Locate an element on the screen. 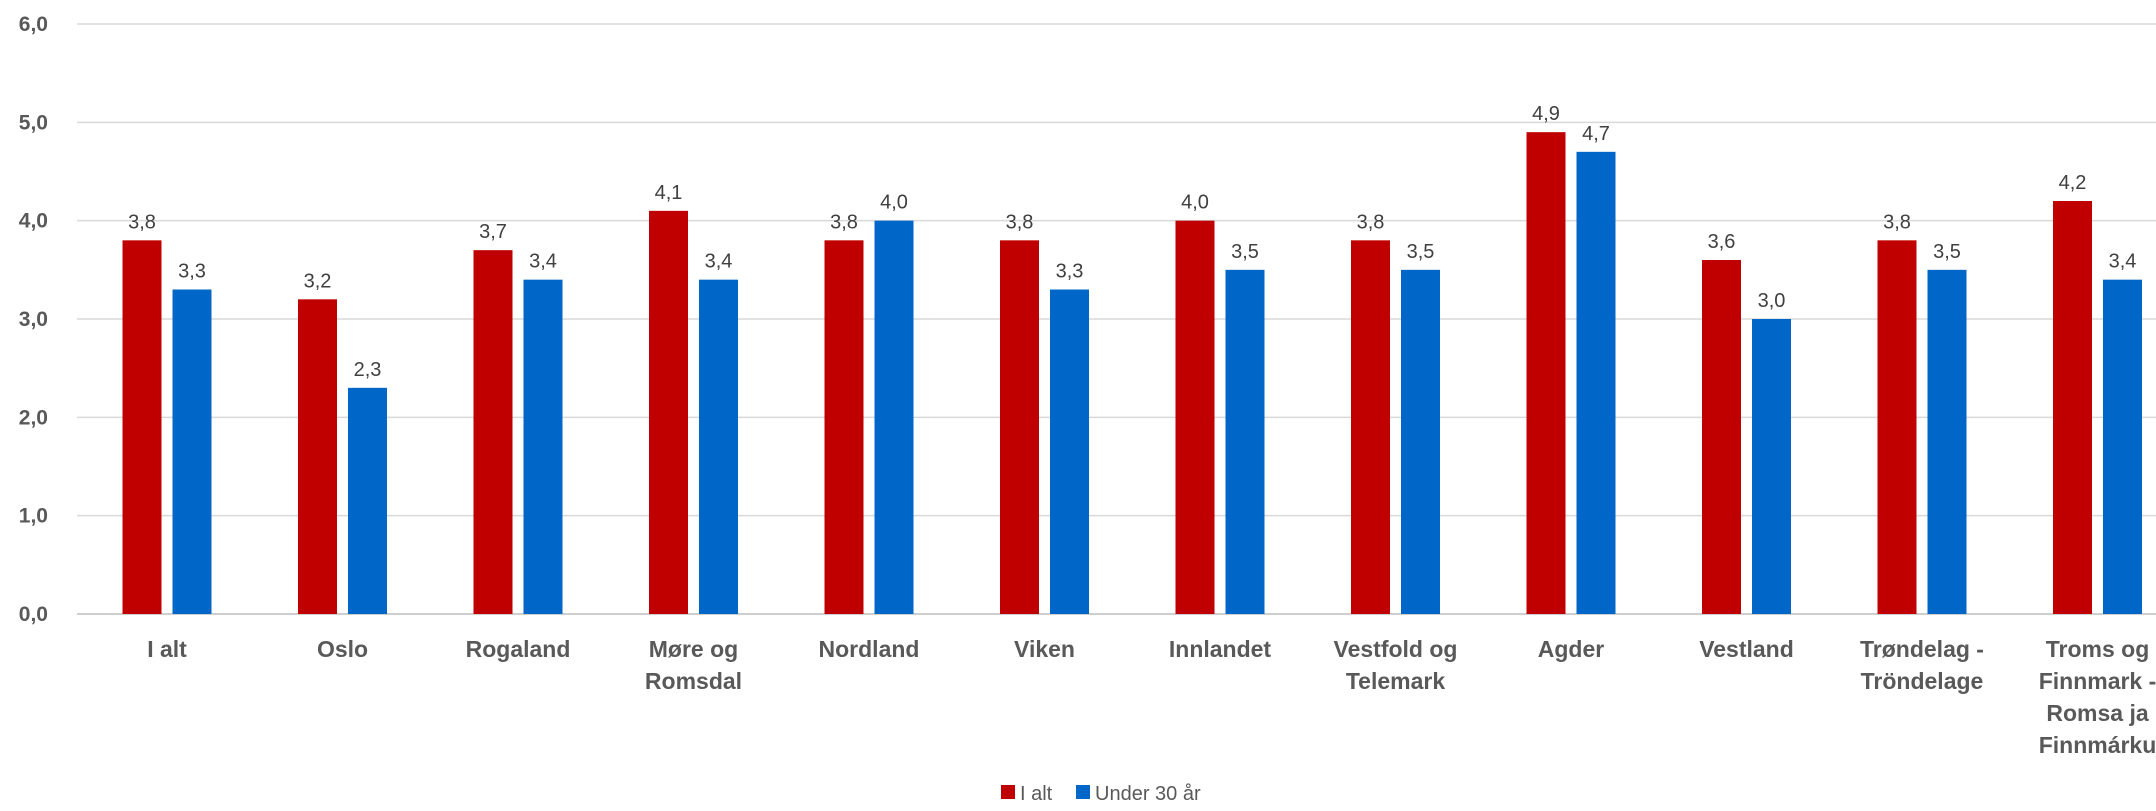 Image resolution: width=2156 pixels, height=811 pixels. y-tick-label: 0,0 is located at coordinates (33, 614).